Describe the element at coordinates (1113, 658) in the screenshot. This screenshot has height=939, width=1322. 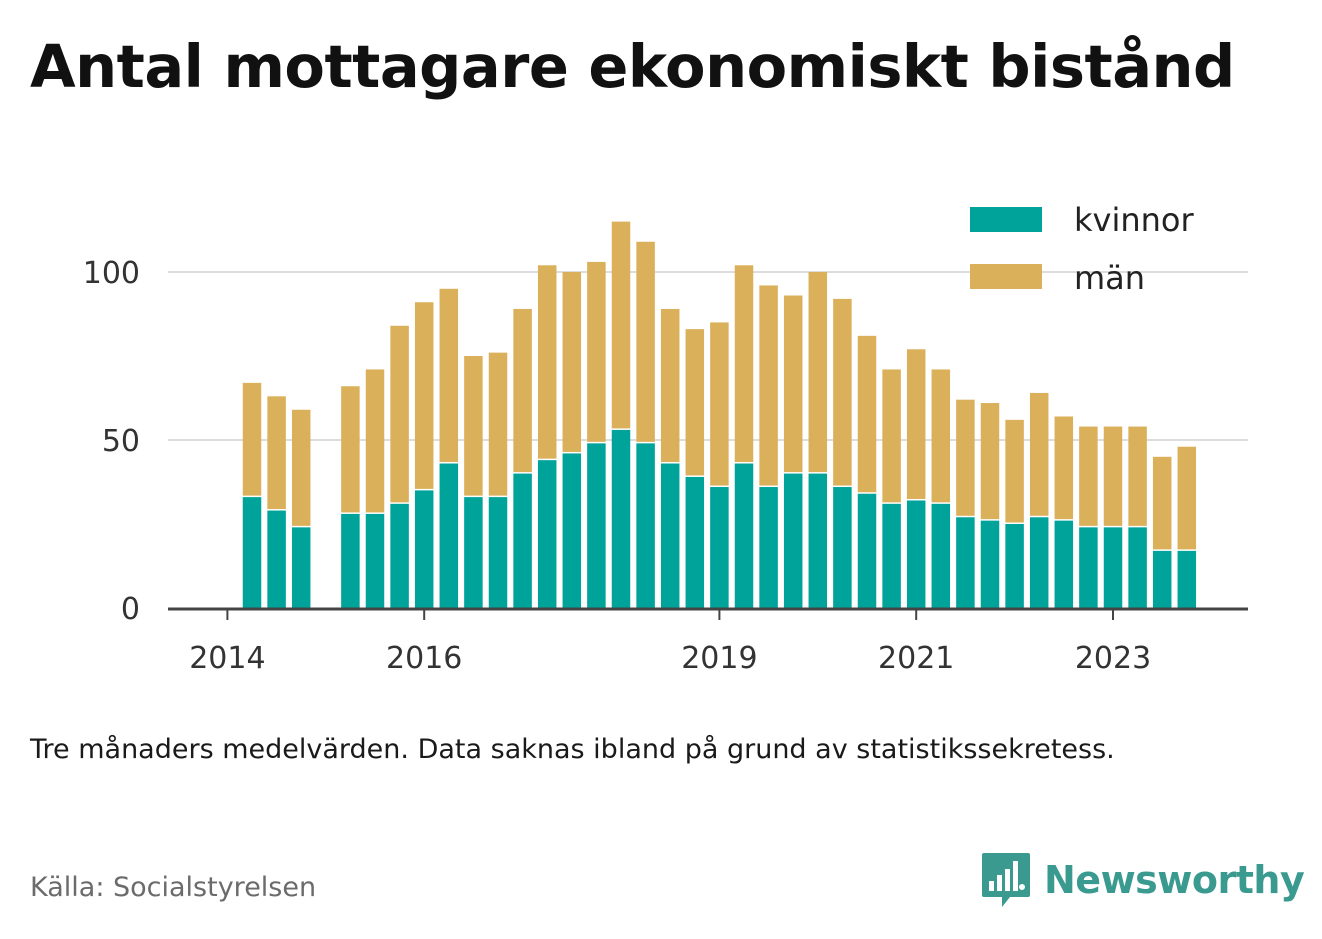
I see `x-tick-label: 2023` at that location.